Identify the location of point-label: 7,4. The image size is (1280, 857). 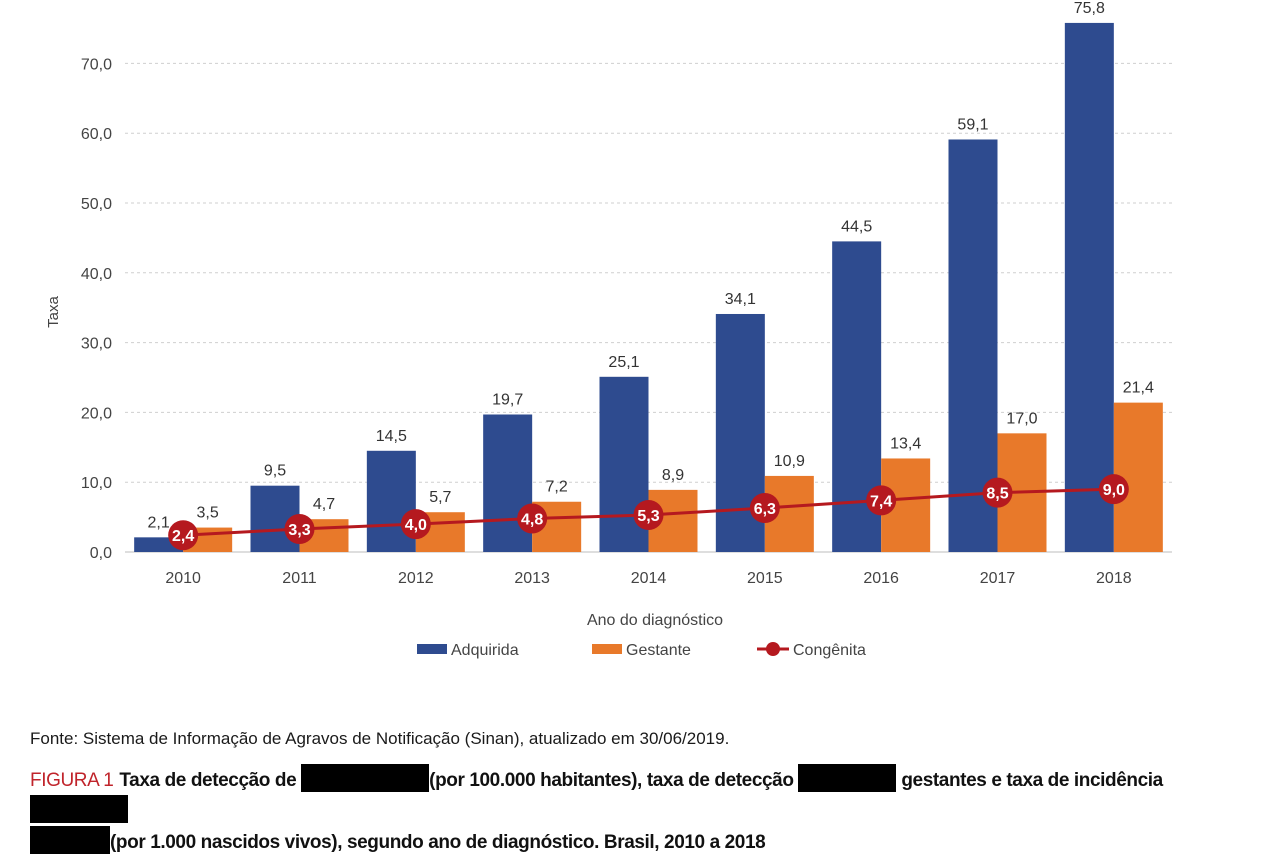
(881, 501).